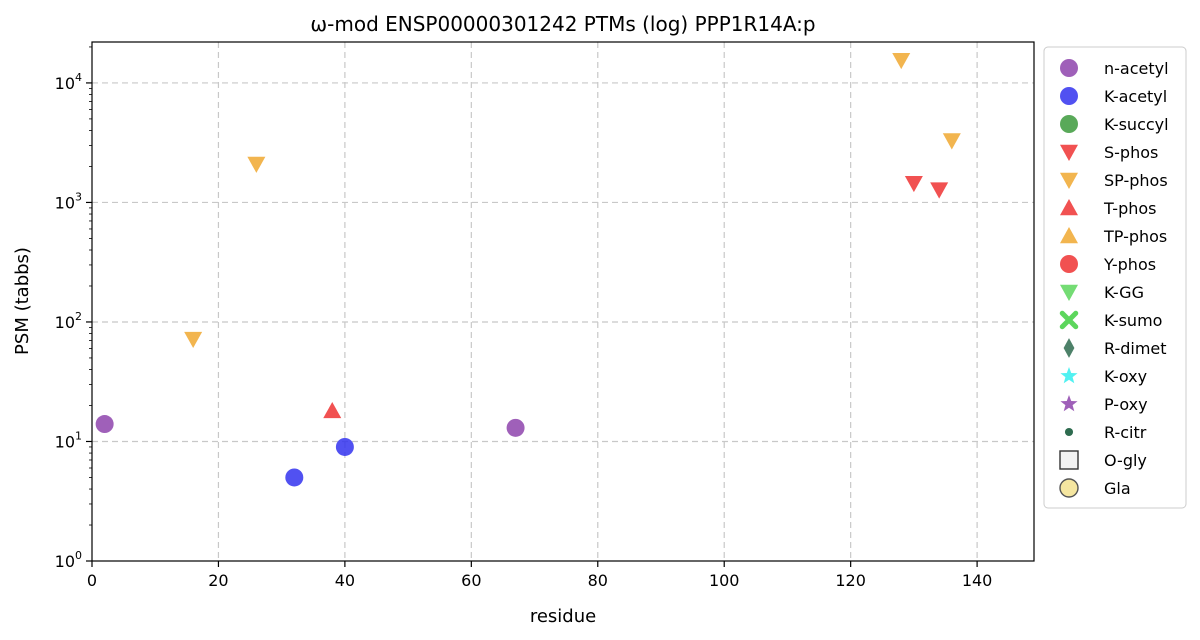 This screenshot has width=1200, height=640. What do you see at coordinates (1136, 68) in the screenshot?
I see `legend-label: n-acetyl` at bounding box center [1136, 68].